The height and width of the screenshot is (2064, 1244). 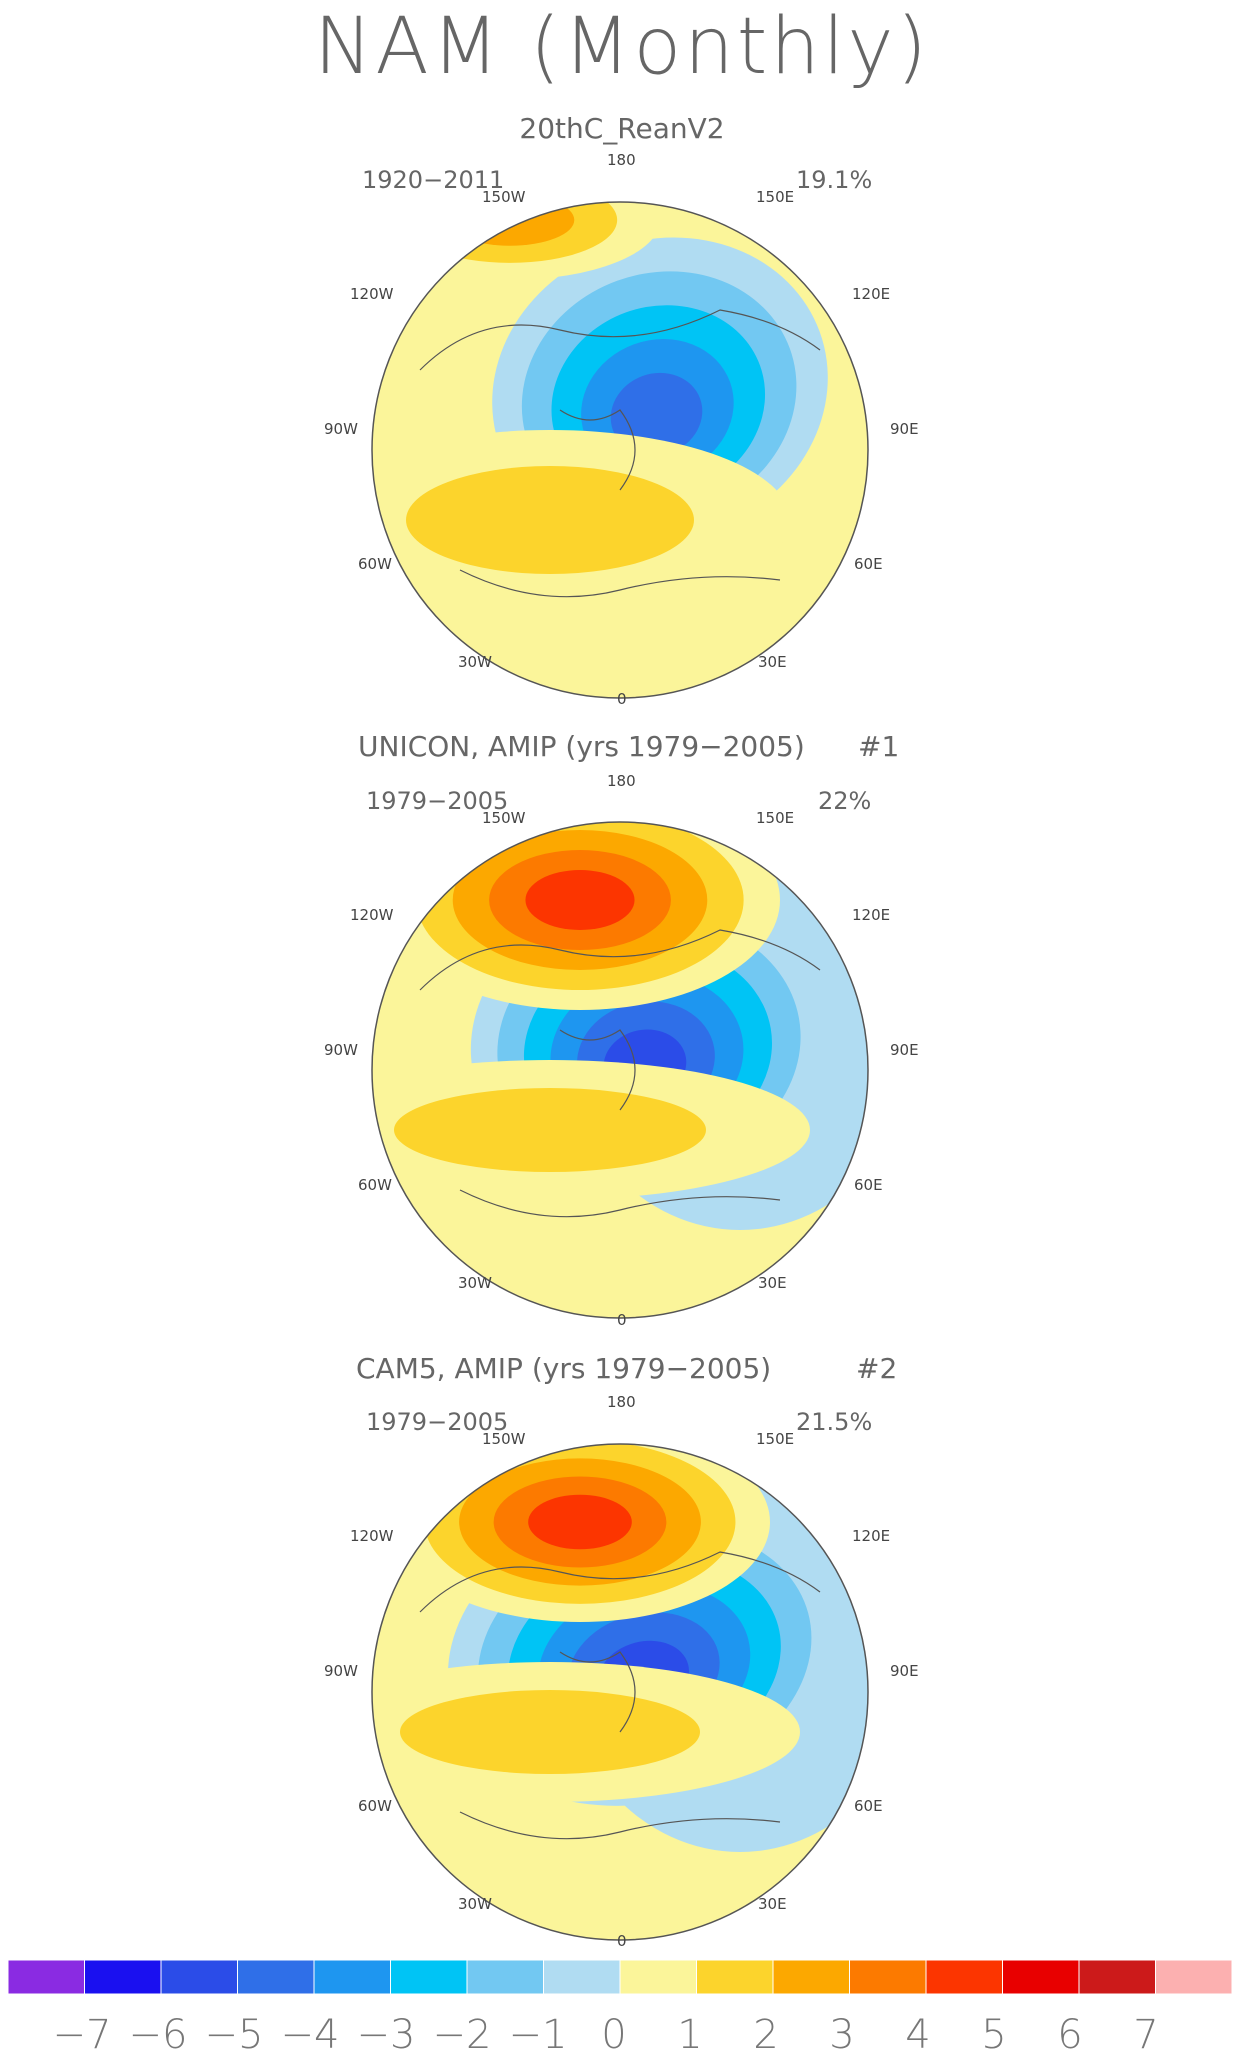 What do you see at coordinates (879, 746) in the screenshot?
I see `panel-tag-2: #1` at bounding box center [879, 746].